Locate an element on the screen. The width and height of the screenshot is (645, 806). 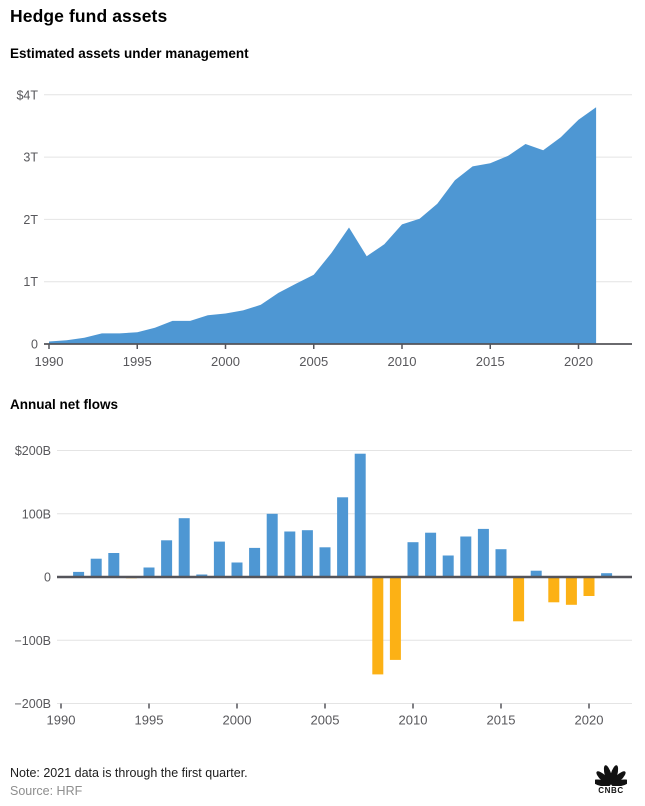
source-credit: Source: HRF is located at coordinates (46, 791).